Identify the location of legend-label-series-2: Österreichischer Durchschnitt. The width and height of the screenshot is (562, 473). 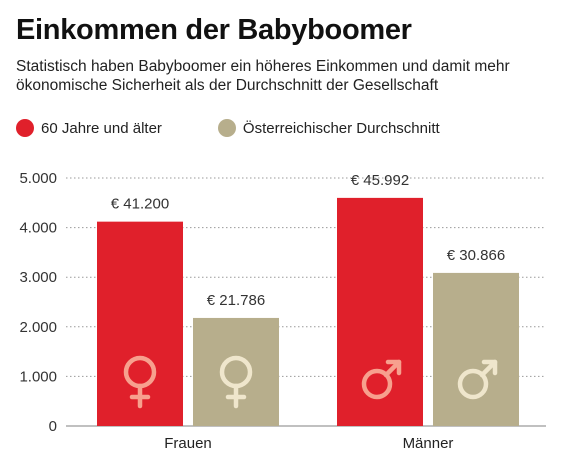
(341, 128).